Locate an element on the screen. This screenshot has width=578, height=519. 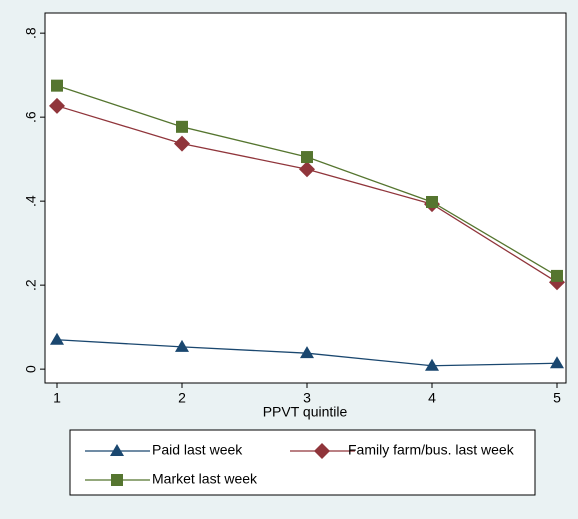
legend-label: Market last week is located at coordinates (205, 479).